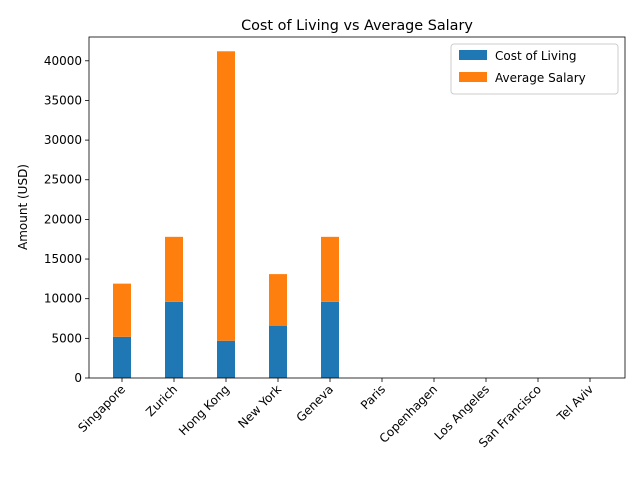 This screenshot has height=480, width=640. I want to click on x-tick-label: New York, so click(259, 406).